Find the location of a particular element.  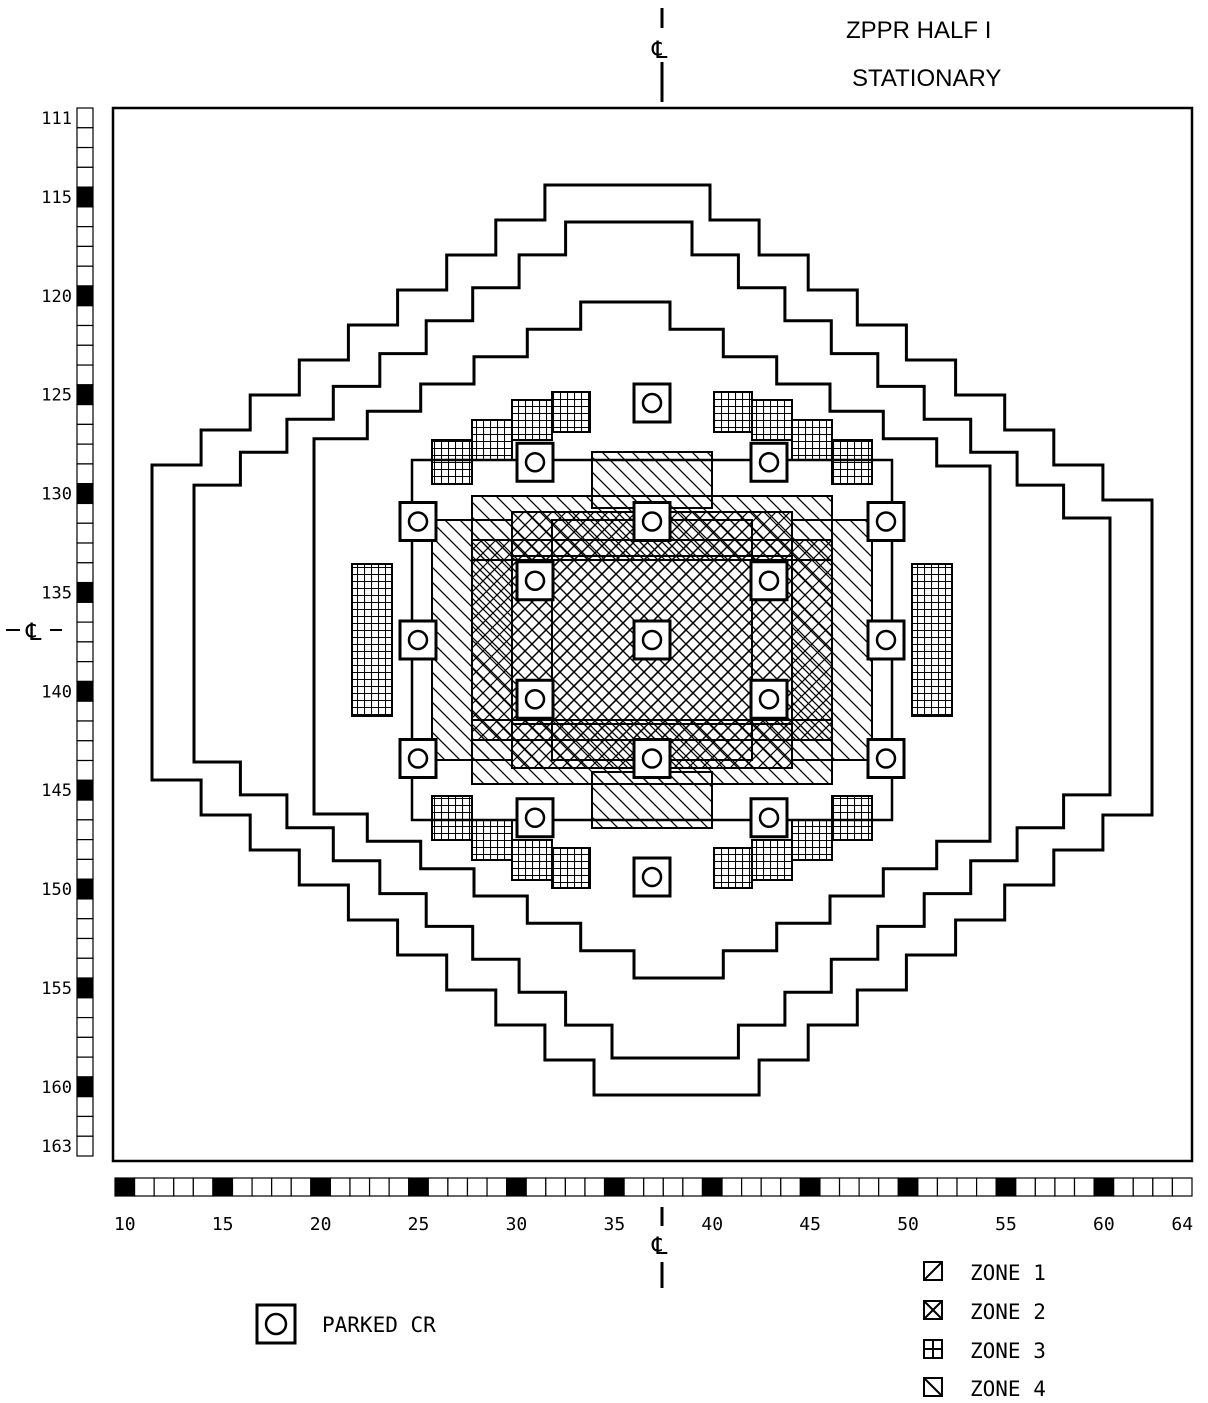

column-labels: 10 15 20 25 30 35 40 45 50 55 60 64 is located at coordinates (653, 1224).